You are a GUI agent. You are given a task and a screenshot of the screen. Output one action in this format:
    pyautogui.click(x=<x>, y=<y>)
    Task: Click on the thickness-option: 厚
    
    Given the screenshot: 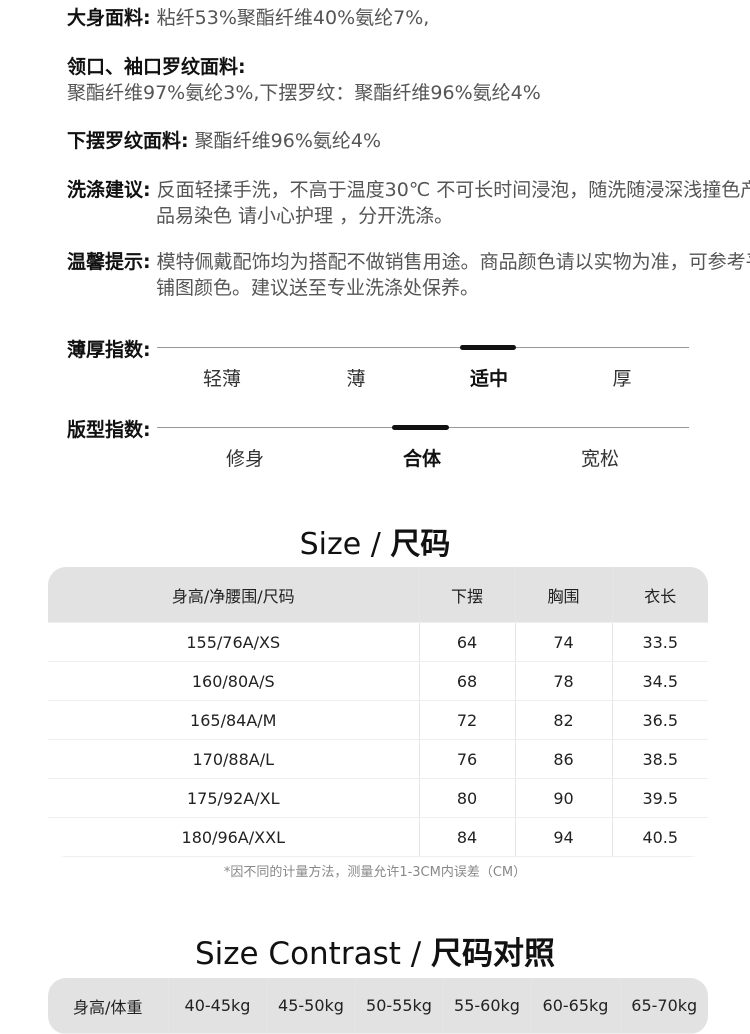 What is the action you would take?
    pyautogui.click(x=622, y=379)
    